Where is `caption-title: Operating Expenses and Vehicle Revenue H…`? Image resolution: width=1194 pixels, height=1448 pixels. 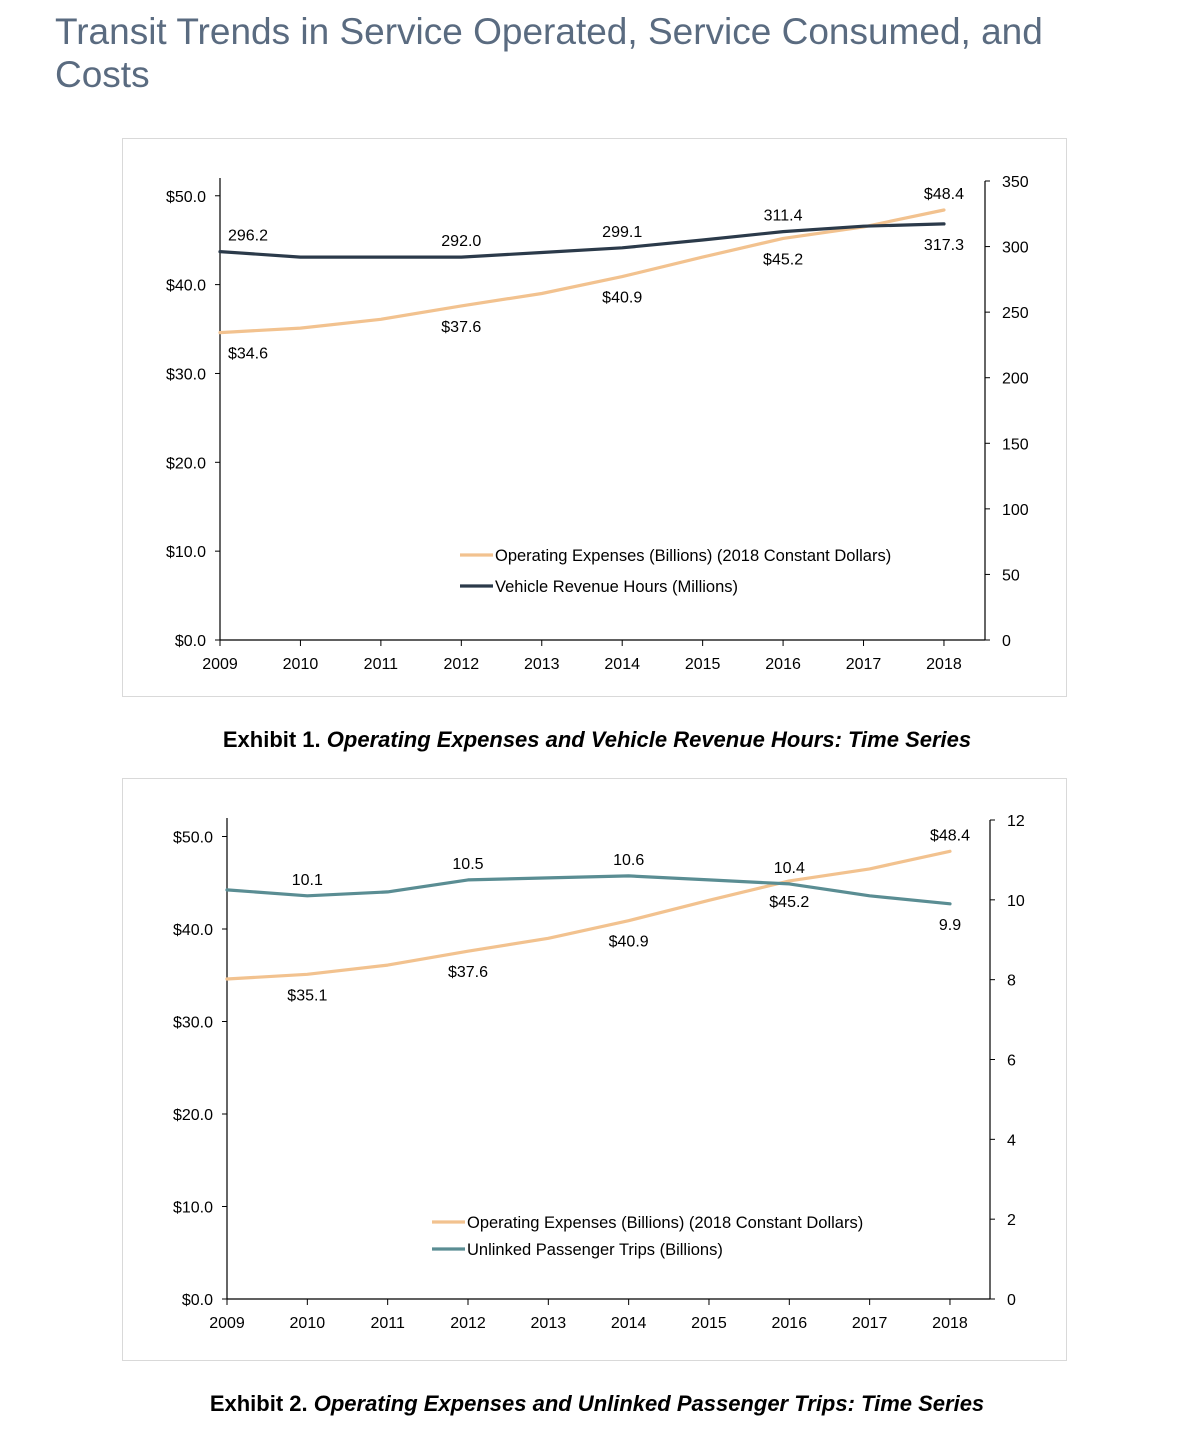
caption-title: Operating Expenses and Vehicle Revenue H… is located at coordinates (649, 739).